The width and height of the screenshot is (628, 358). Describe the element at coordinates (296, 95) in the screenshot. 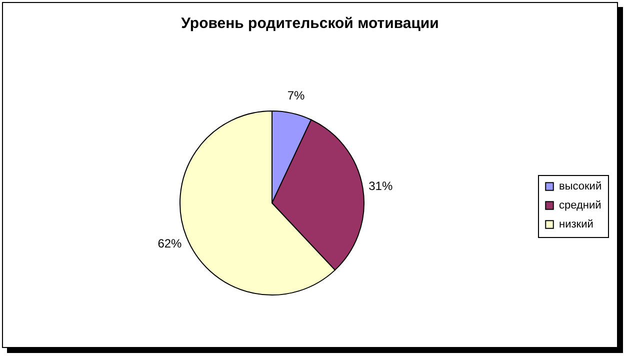

I see `data-label: 7%` at that location.